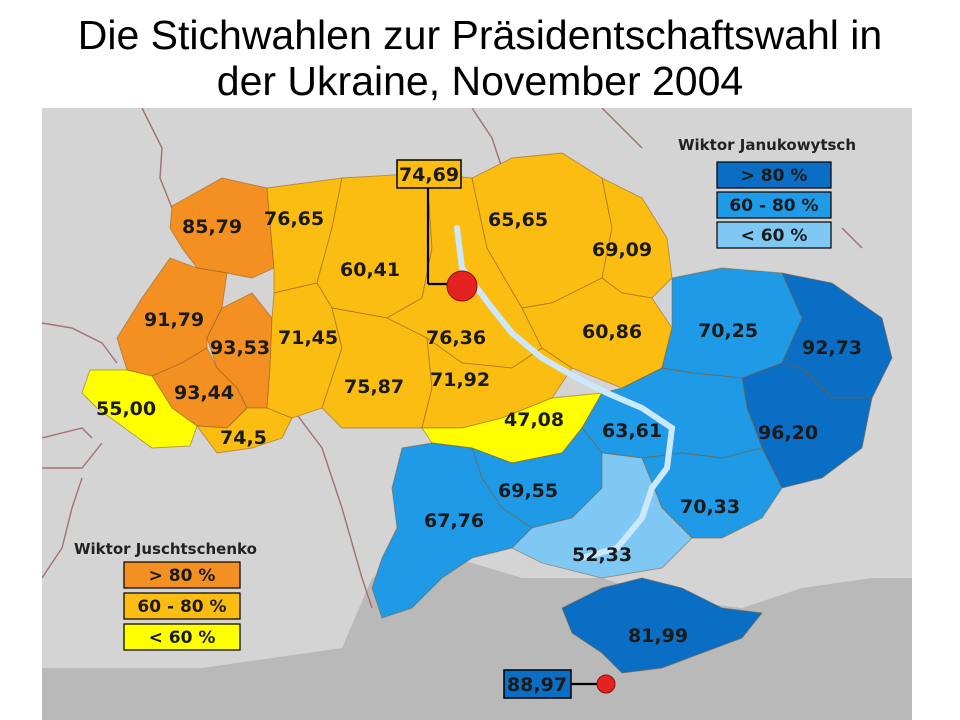 The image size is (960, 720). What do you see at coordinates (204, 393) in the screenshot?
I see `label-ivano-frankivsk: 93,44` at bounding box center [204, 393].